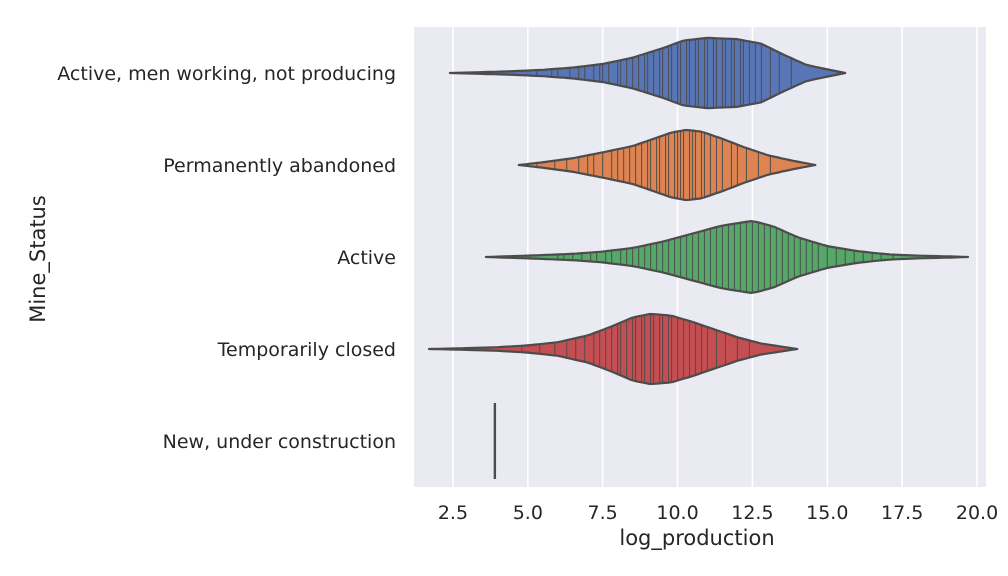 The width and height of the screenshot is (1008, 576). I want to click on y-tick-label: Active, so click(366, 258).